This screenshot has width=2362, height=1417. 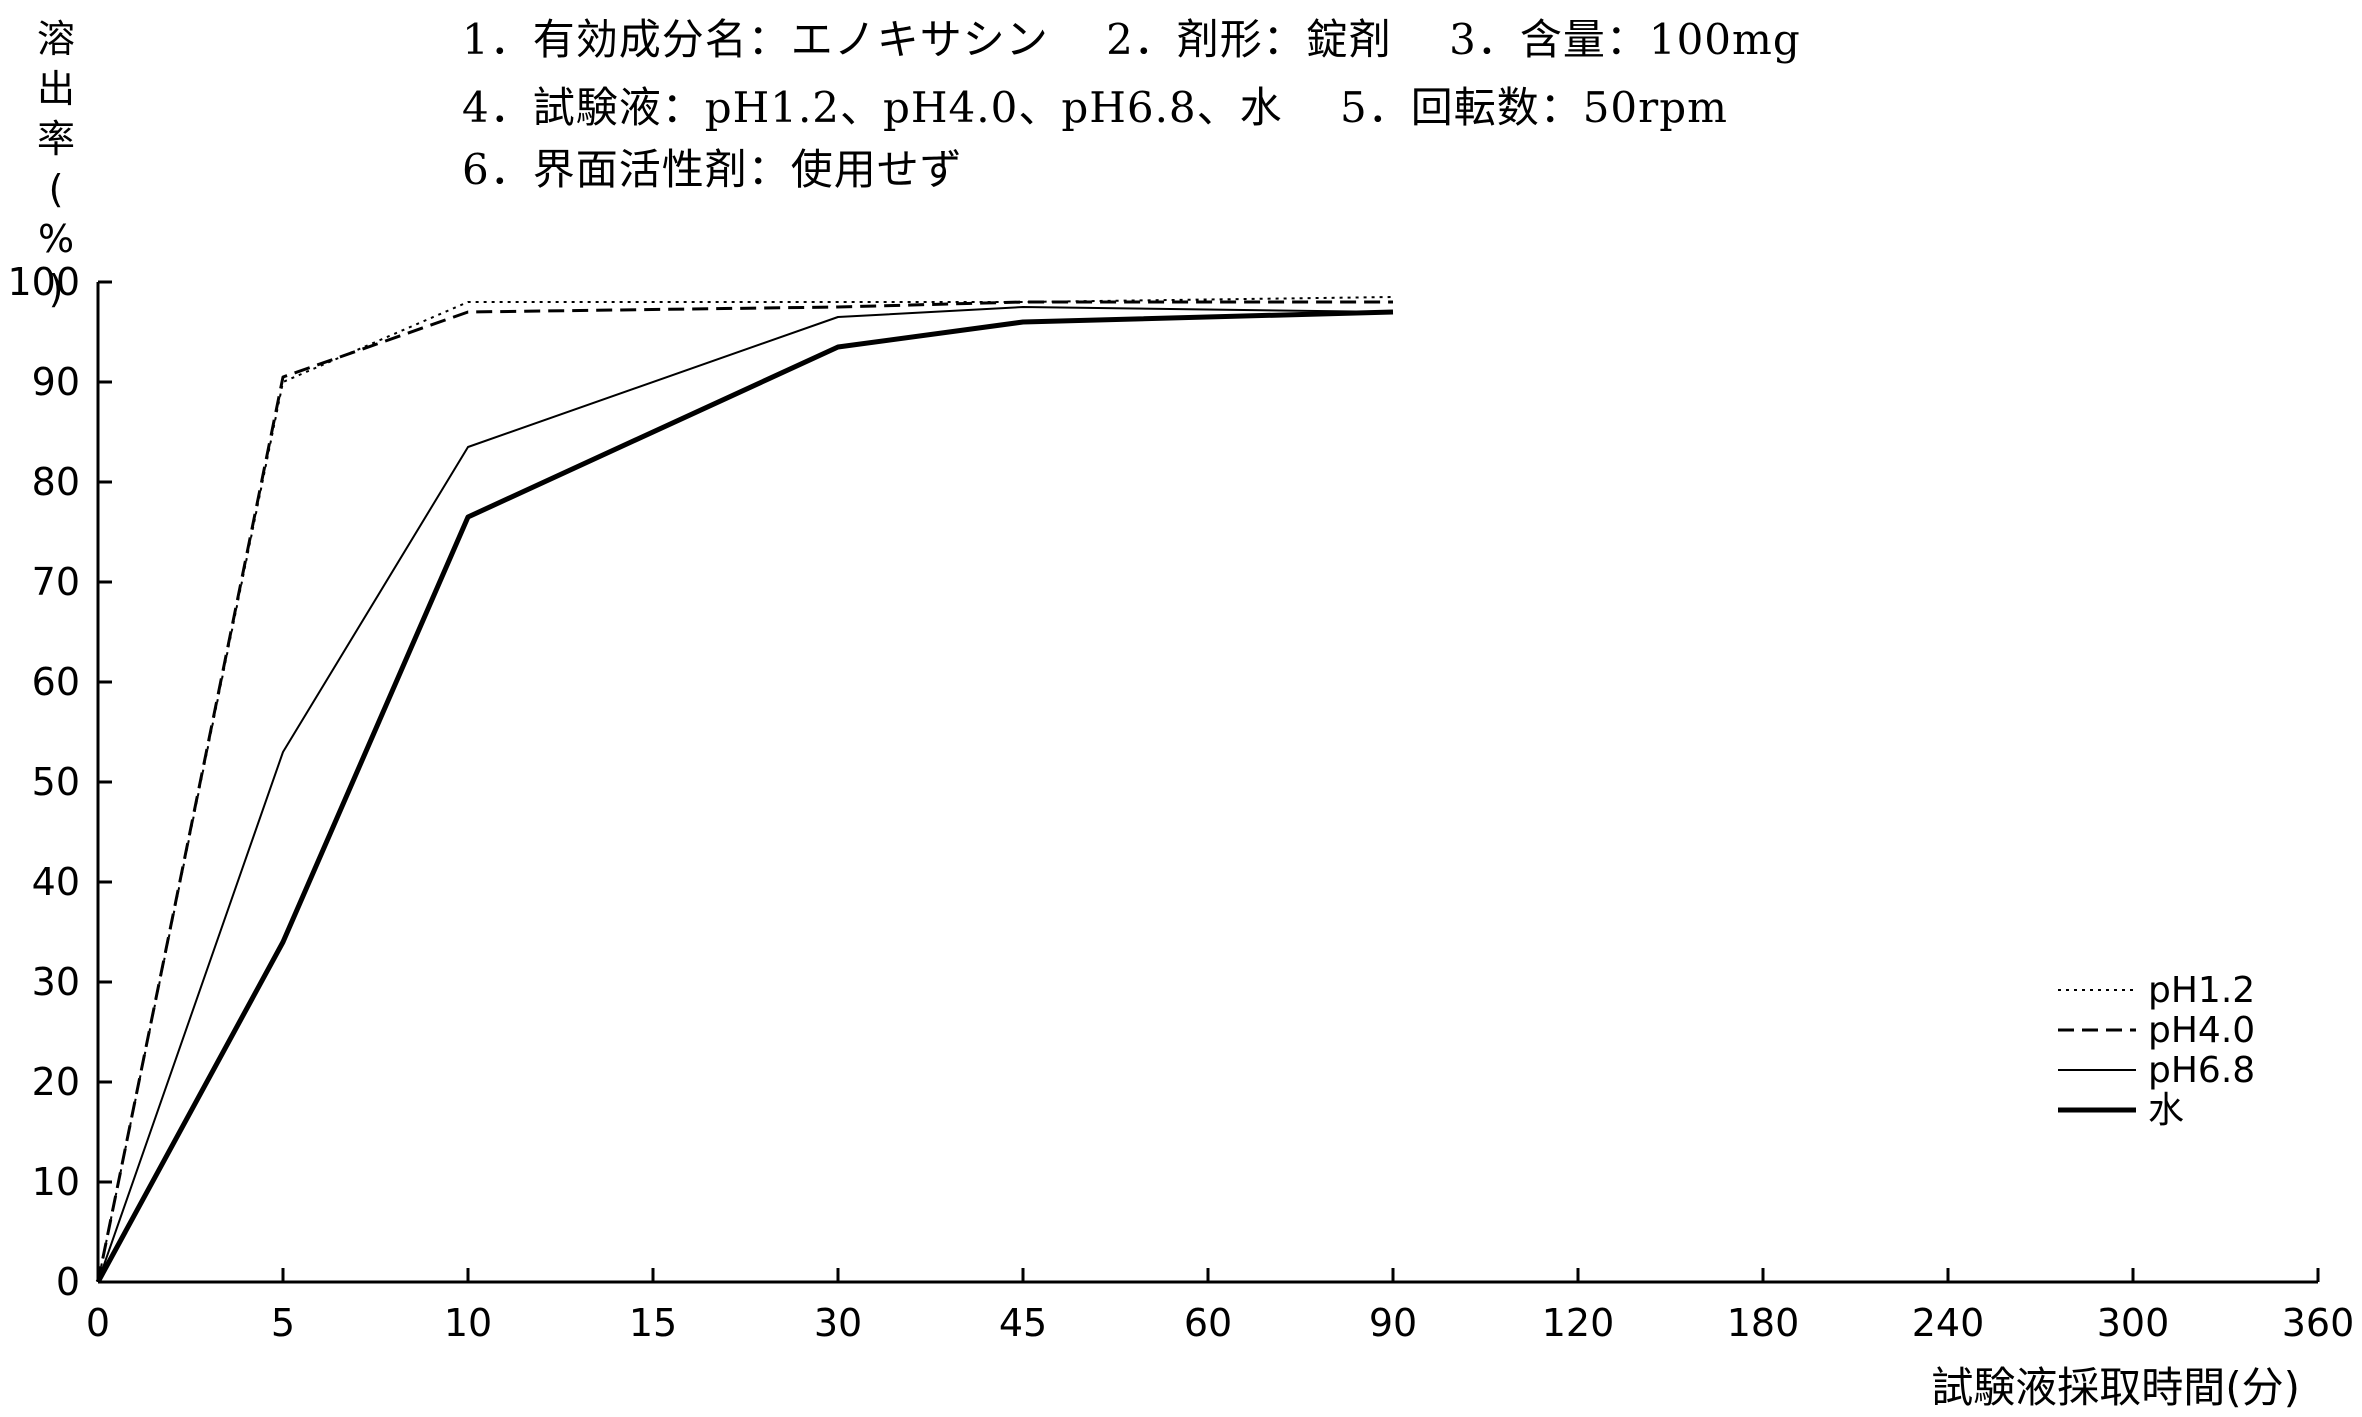 I want to click on condition-line-2: 4．試験液：pH1.2、pH4.0、pH6.8、水 5．回転数：50rpm, so click(x=1095, y=107).